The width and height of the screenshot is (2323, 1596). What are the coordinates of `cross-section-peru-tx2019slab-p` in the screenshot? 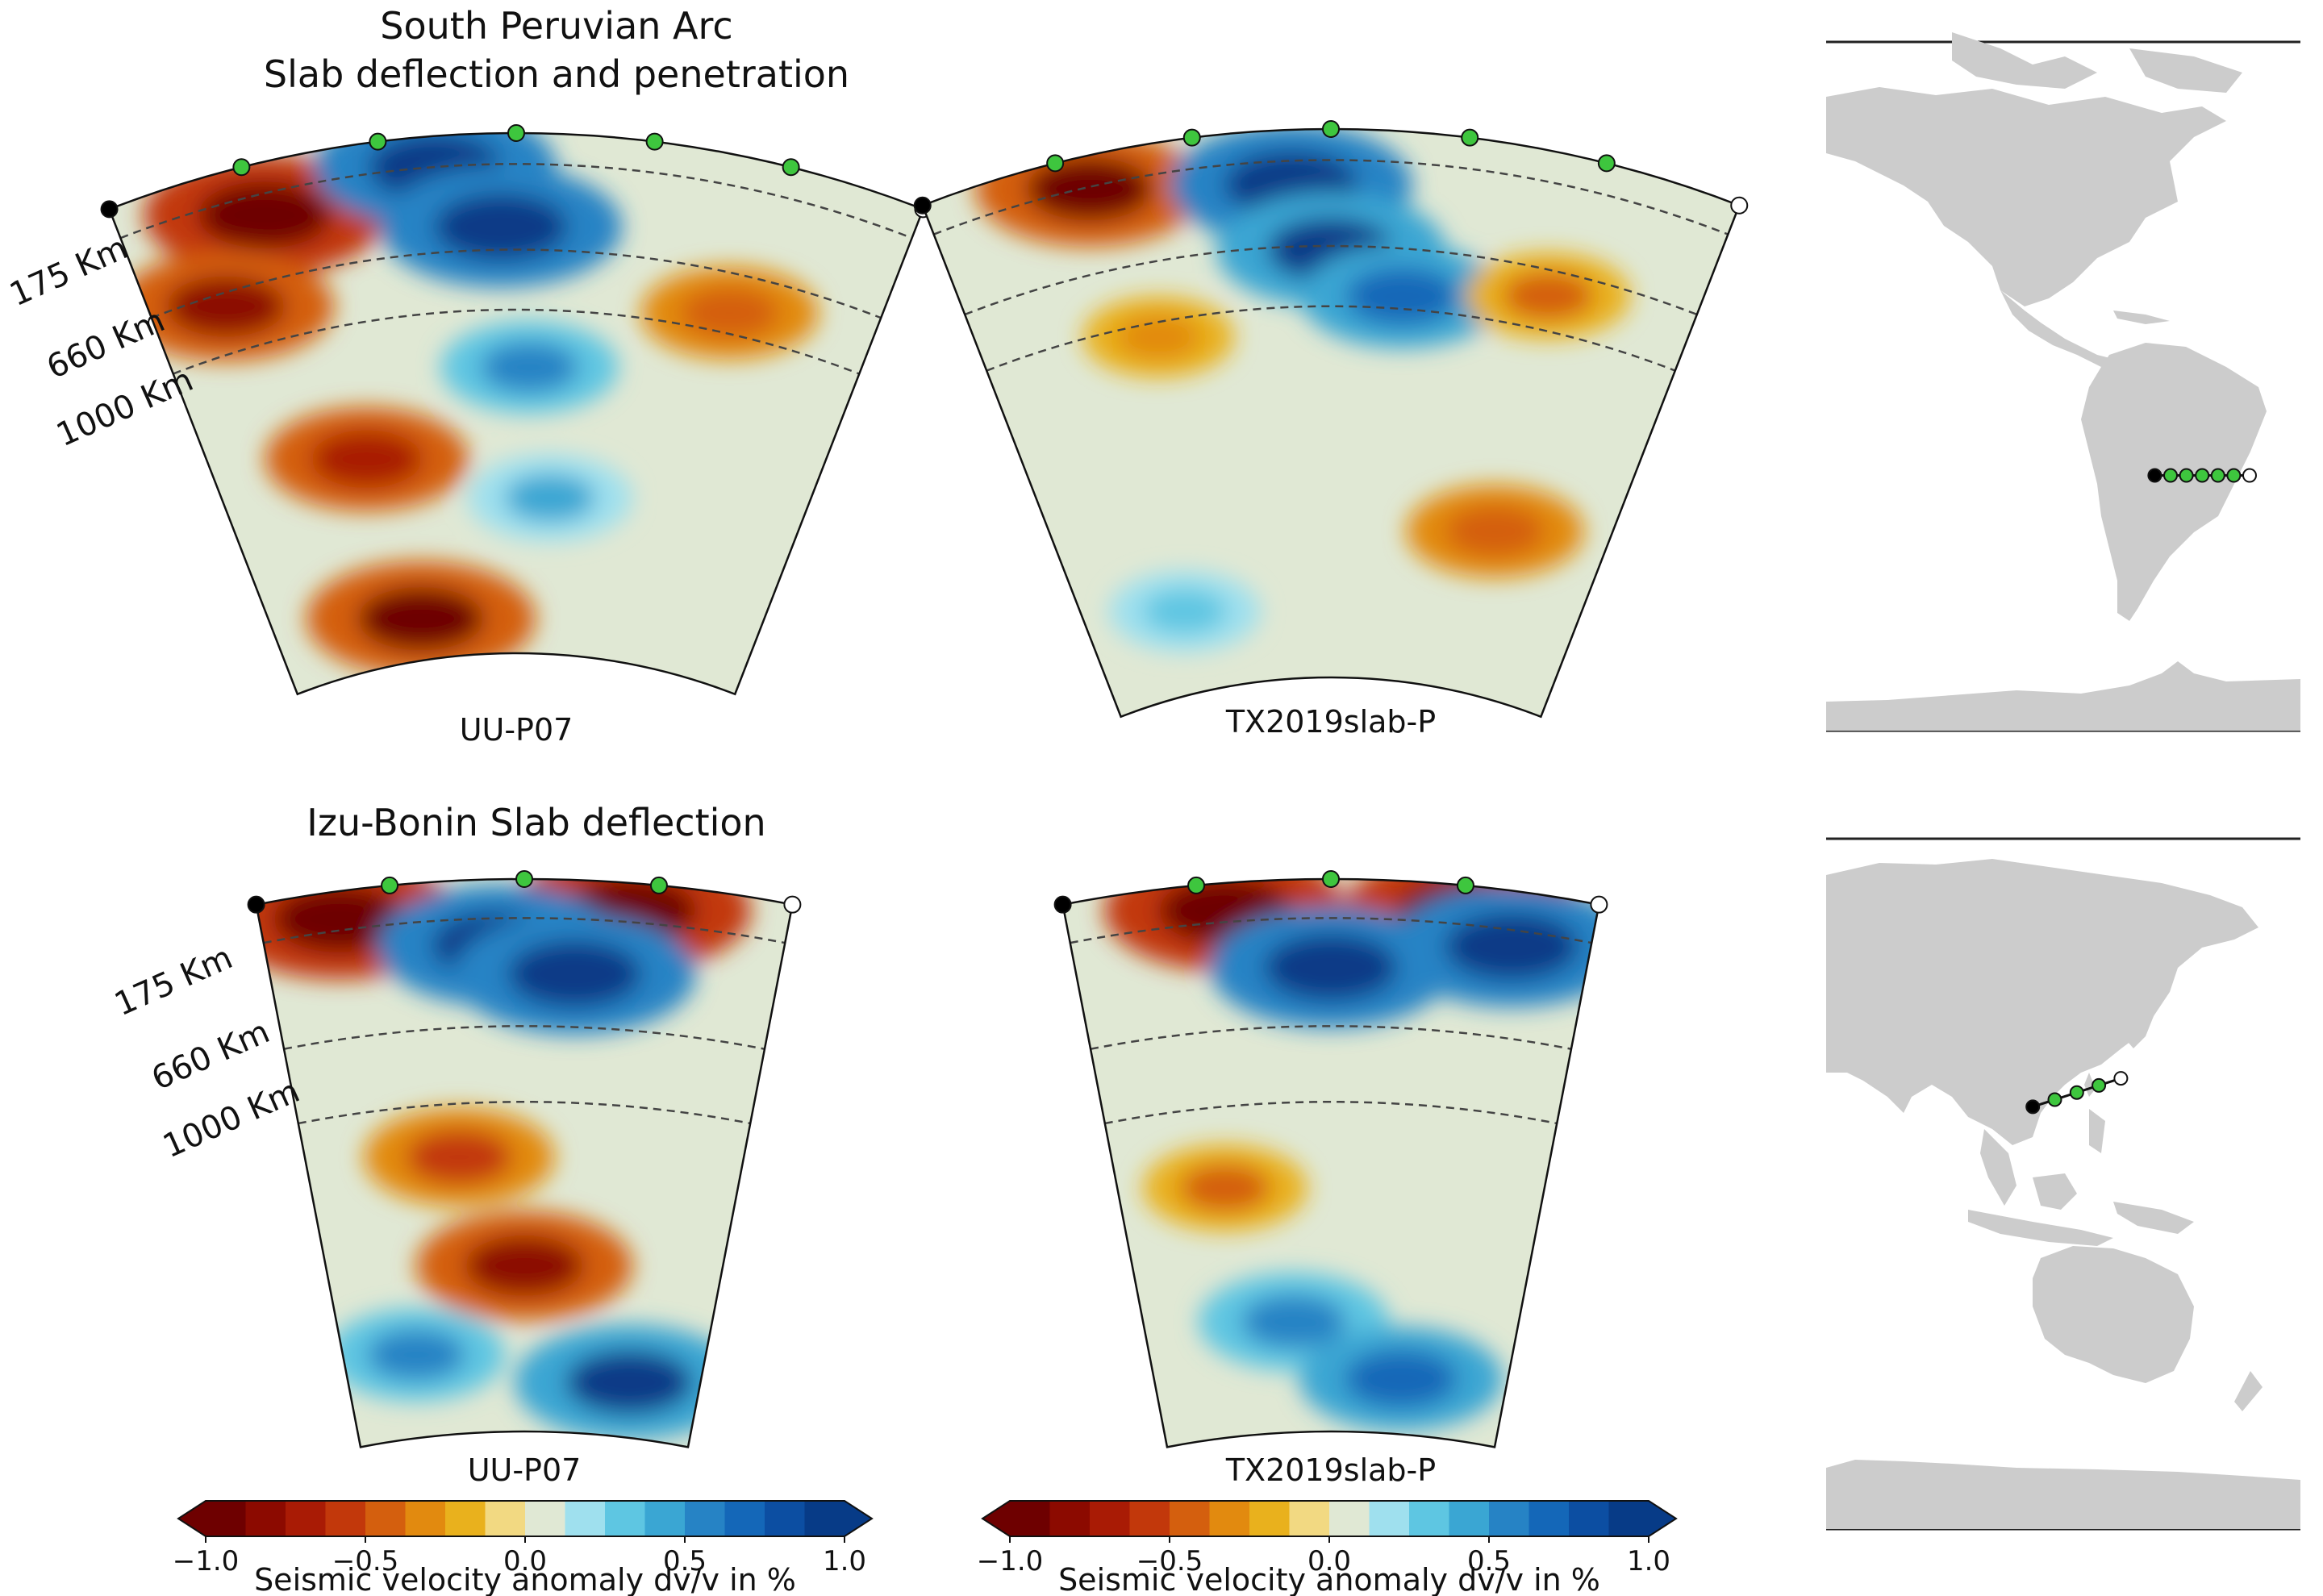 It's located at (1331, 420).